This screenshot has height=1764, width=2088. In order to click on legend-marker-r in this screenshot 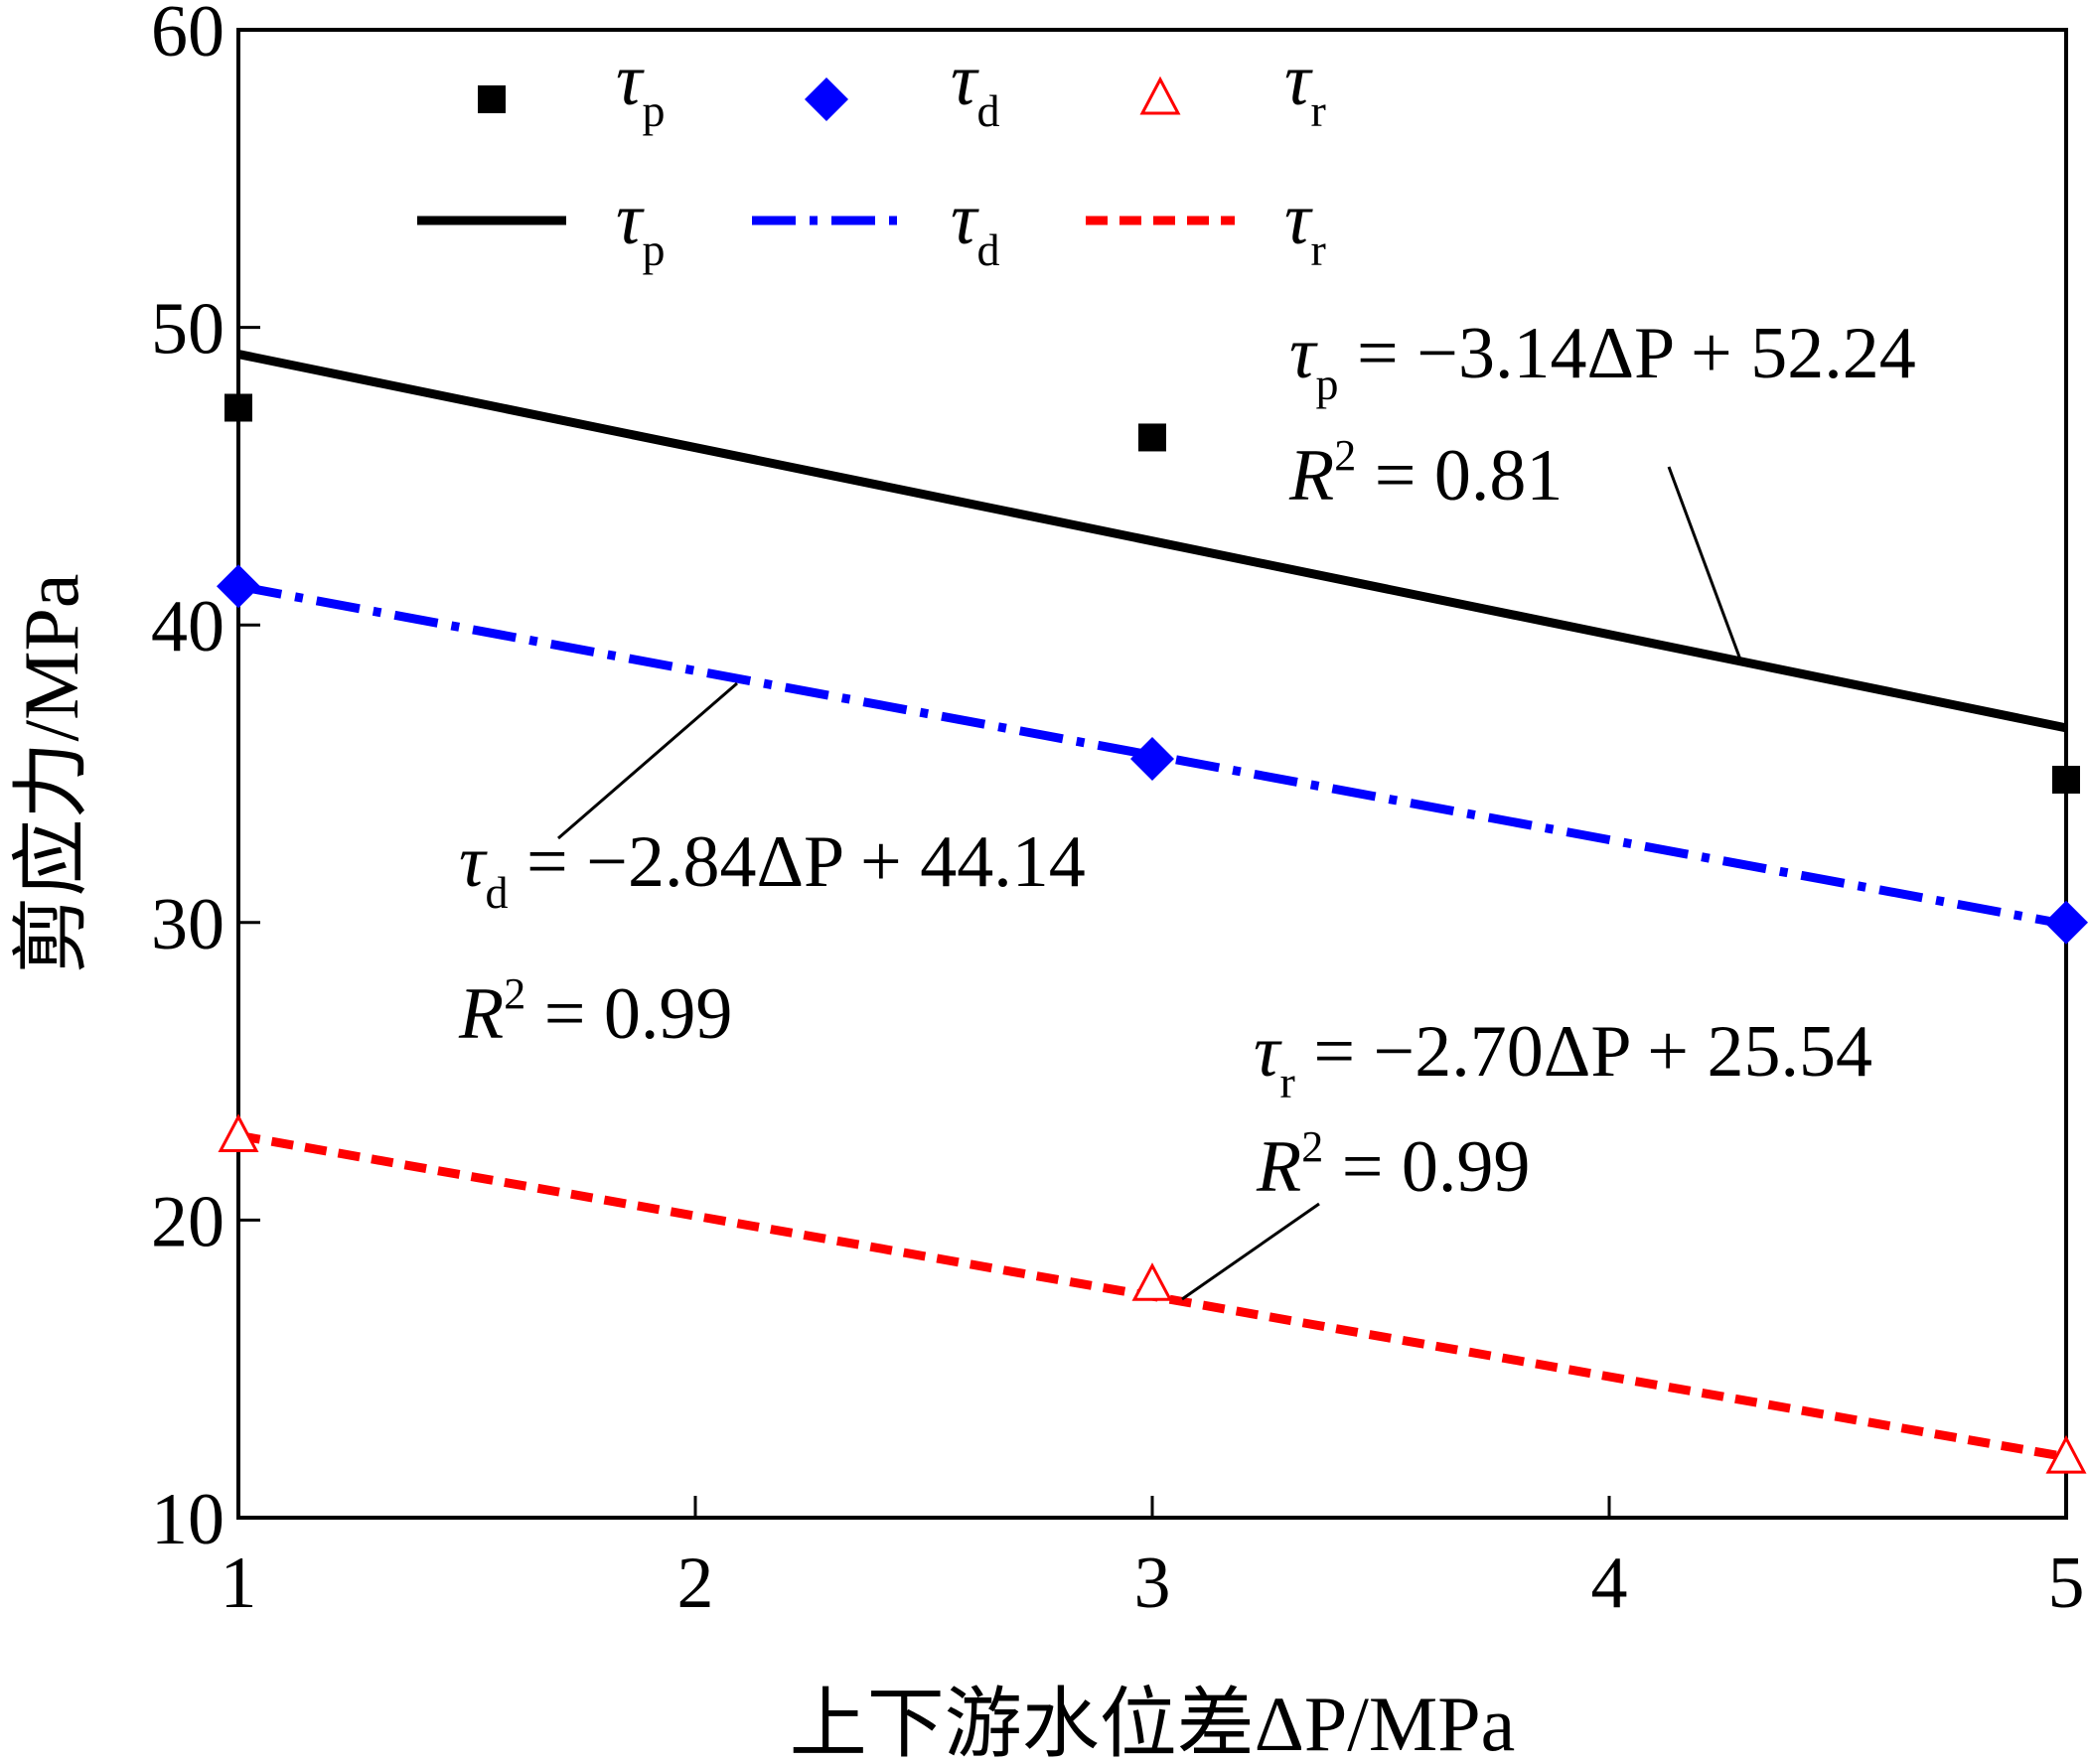, I will do `click(1160, 95)`.